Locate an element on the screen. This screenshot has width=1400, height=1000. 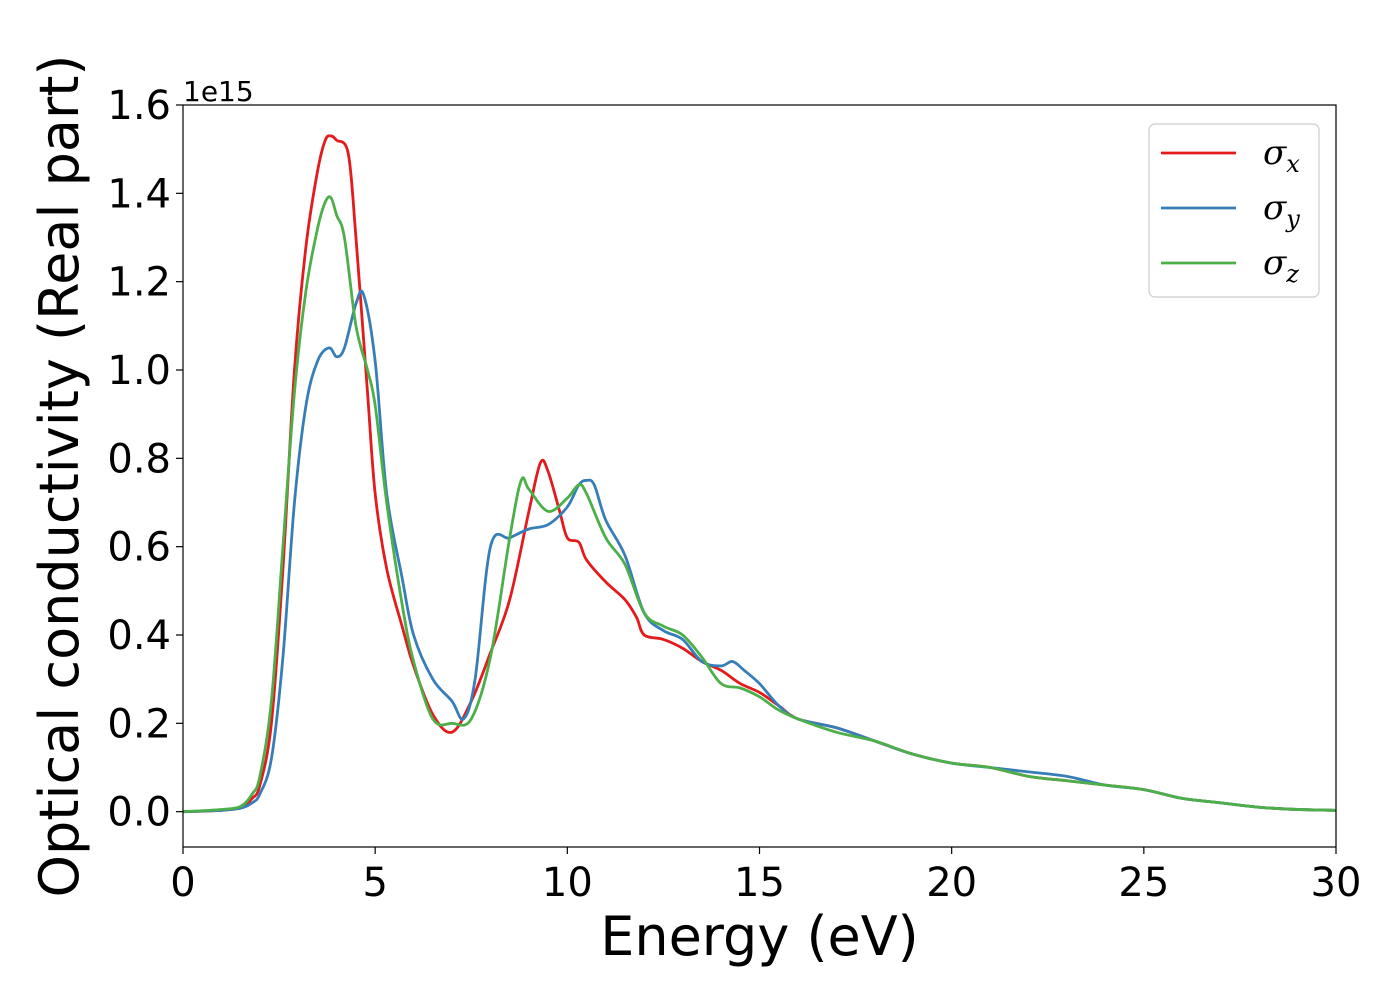
y-tick-label: 0.8 is located at coordinates (139, 459).